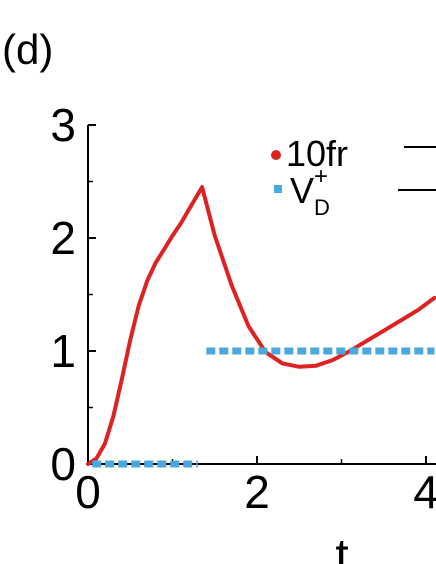 The width and height of the screenshot is (436, 564). I want to click on panel-label: (d), so click(27, 49).